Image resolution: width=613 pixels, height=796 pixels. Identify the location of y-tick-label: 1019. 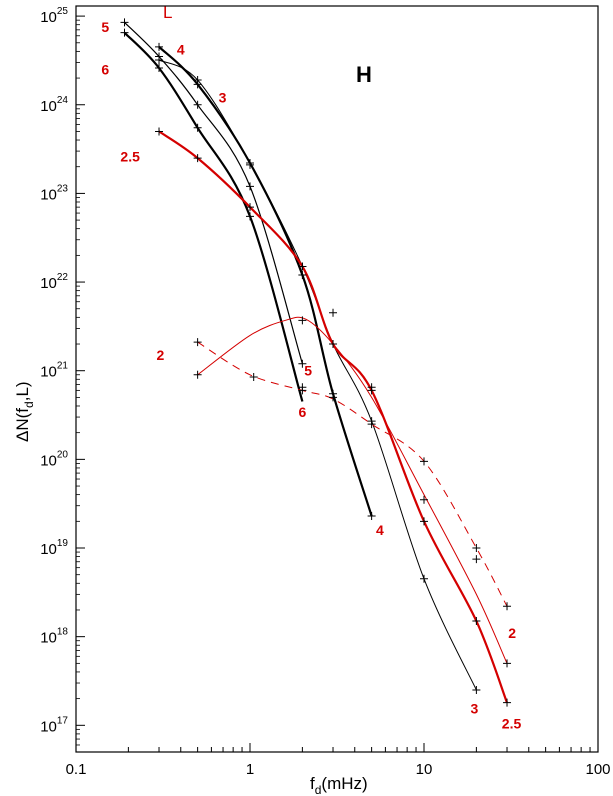
(54, 548).